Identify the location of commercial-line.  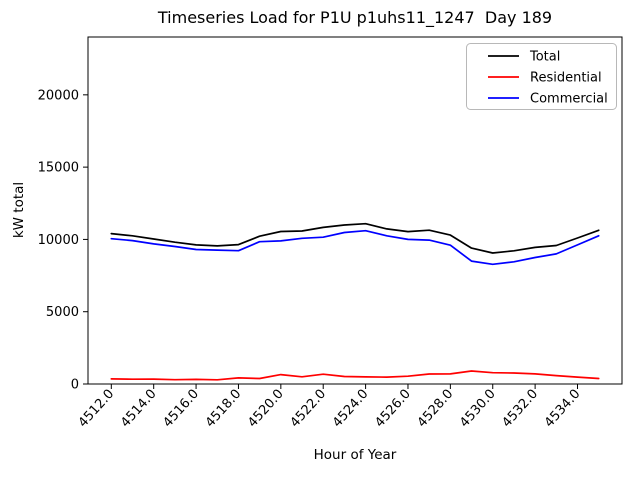
(355, 247).